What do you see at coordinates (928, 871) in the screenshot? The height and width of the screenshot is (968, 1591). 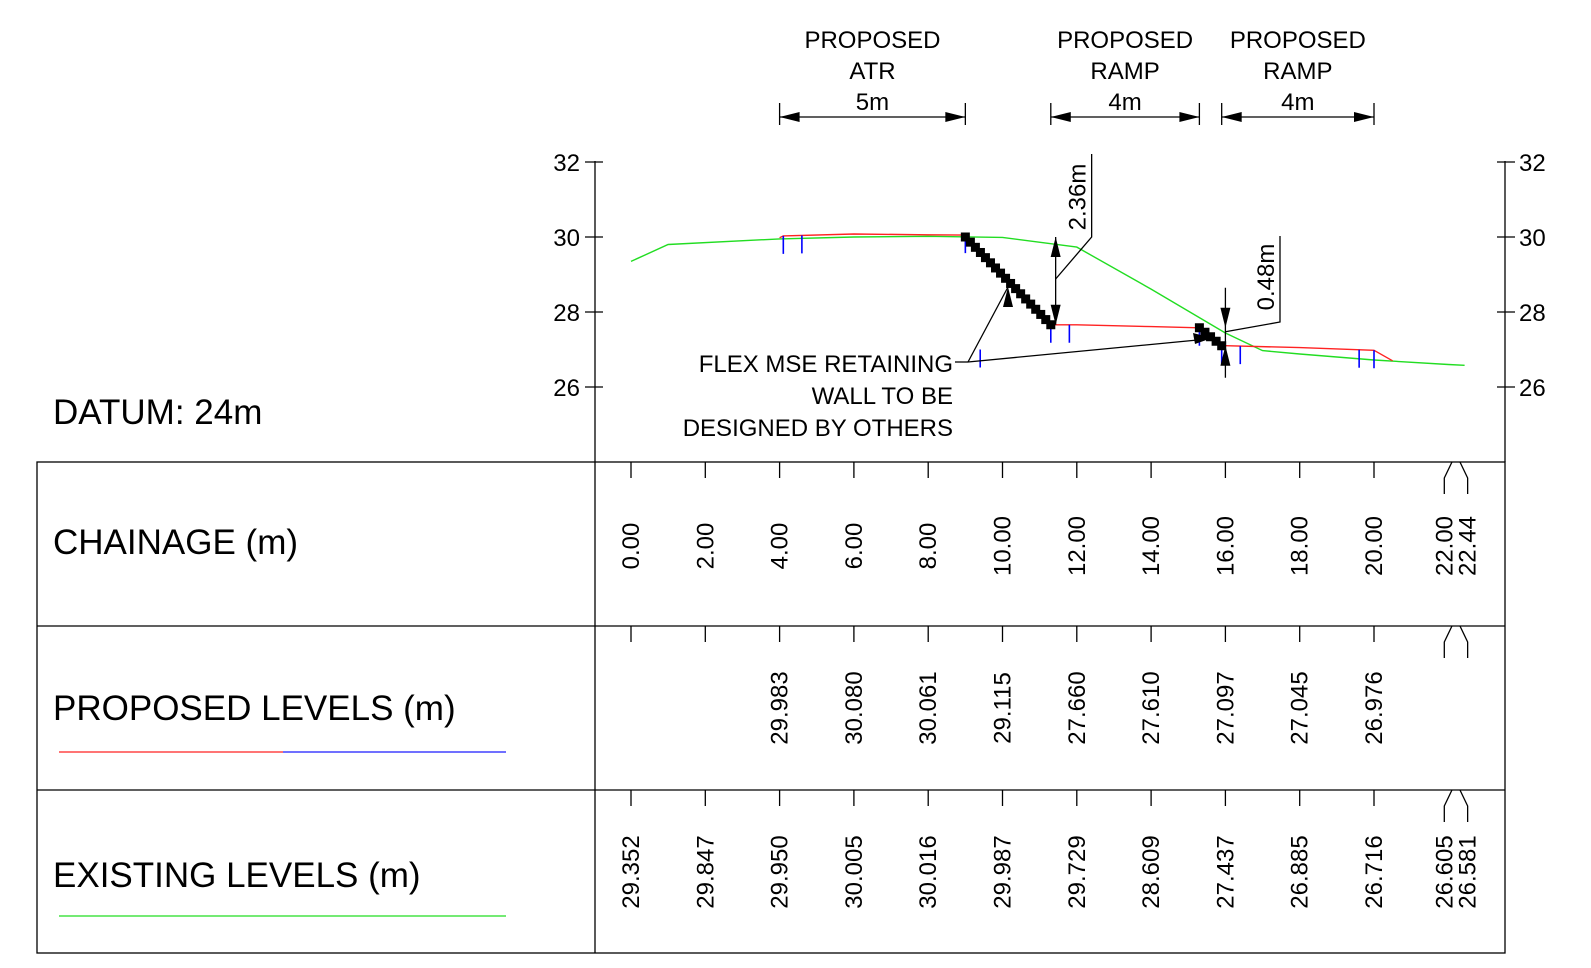 I see `existing-level-label: 30.016` at bounding box center [928, 871].